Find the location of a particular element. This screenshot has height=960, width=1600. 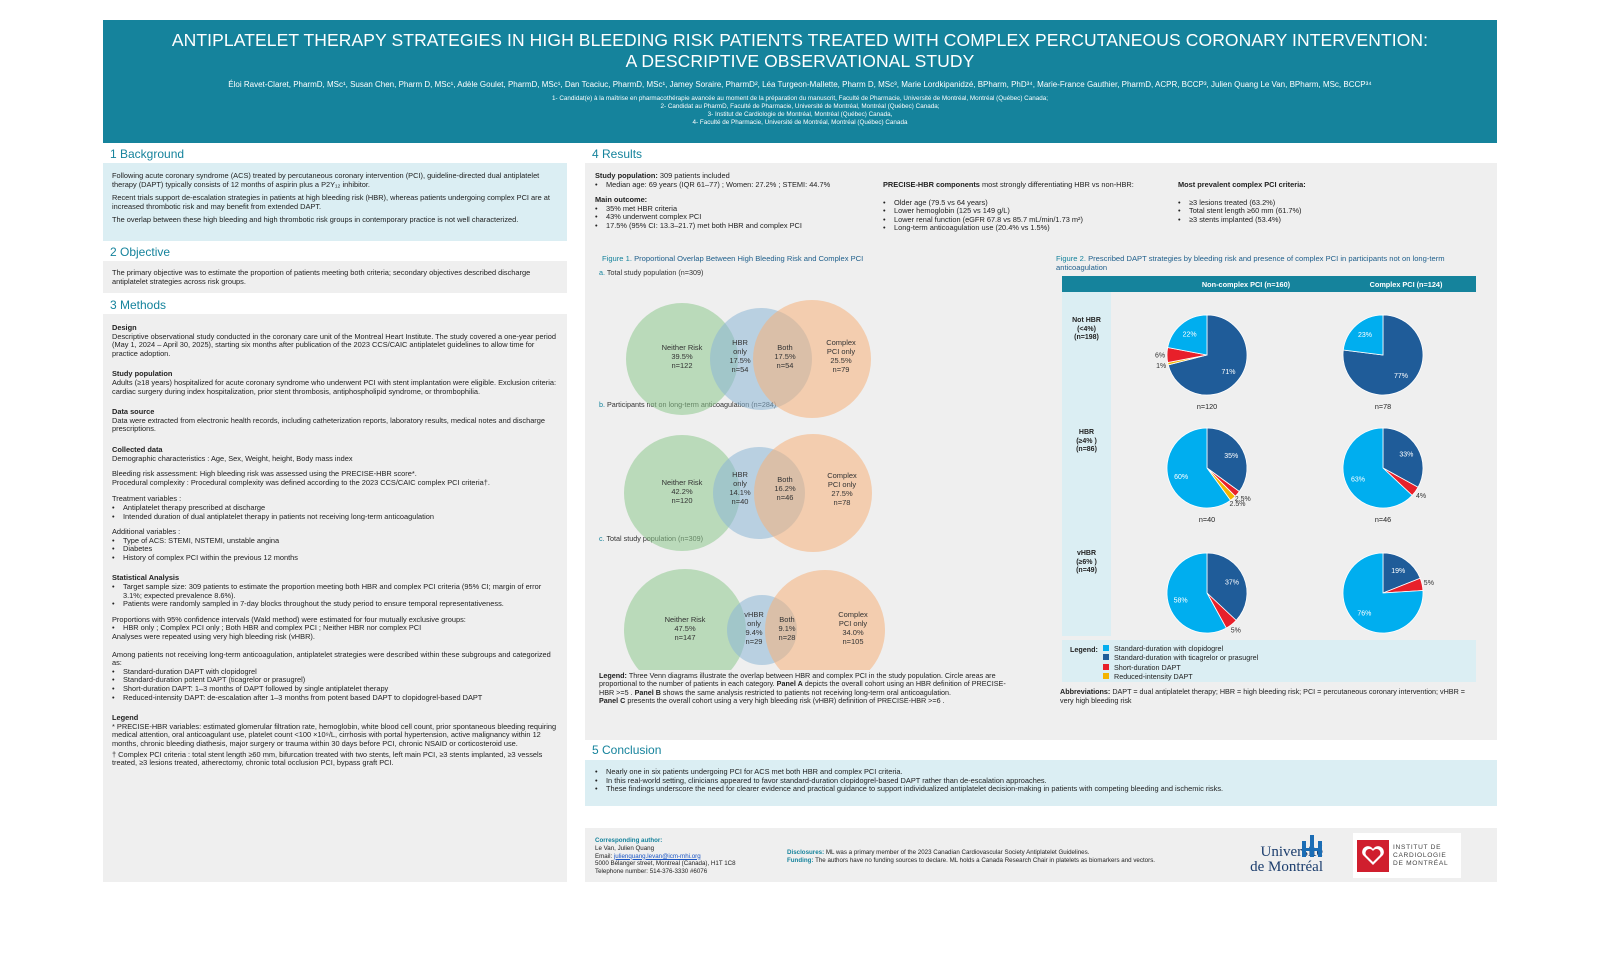

pie-label: 1% is located at coordinates (1161, 366).